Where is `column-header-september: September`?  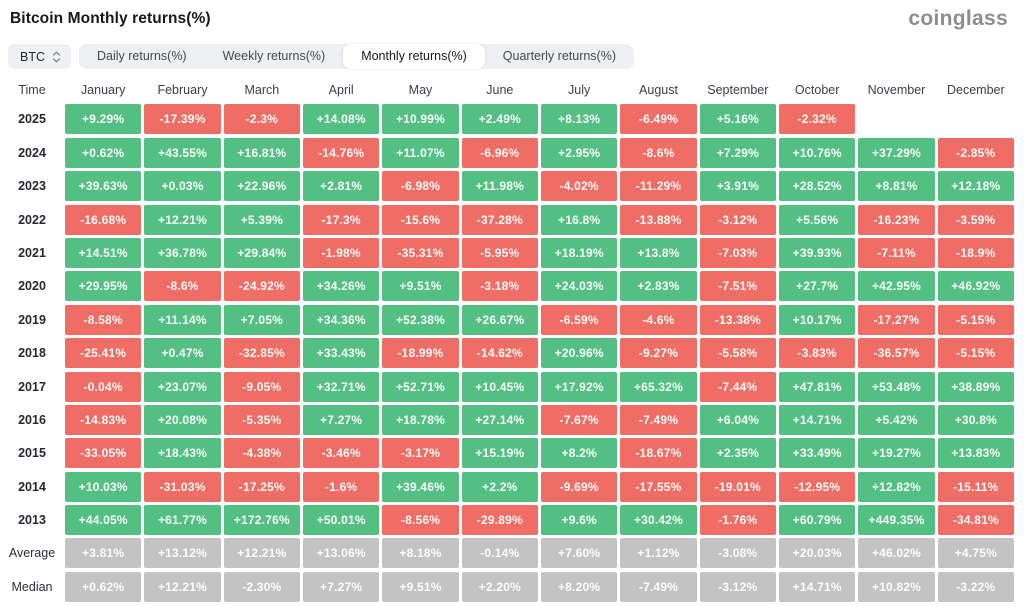 column-header-september: September is located at coordinates (738, 90).